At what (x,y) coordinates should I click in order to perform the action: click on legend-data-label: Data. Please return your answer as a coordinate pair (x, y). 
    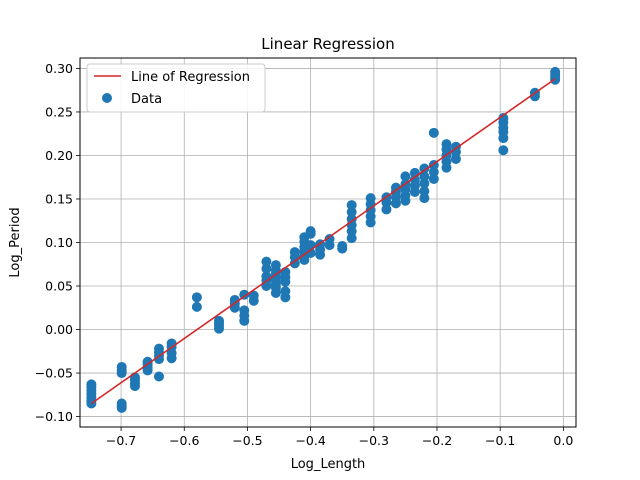
    Looking at the image, I should click on (146, 99).